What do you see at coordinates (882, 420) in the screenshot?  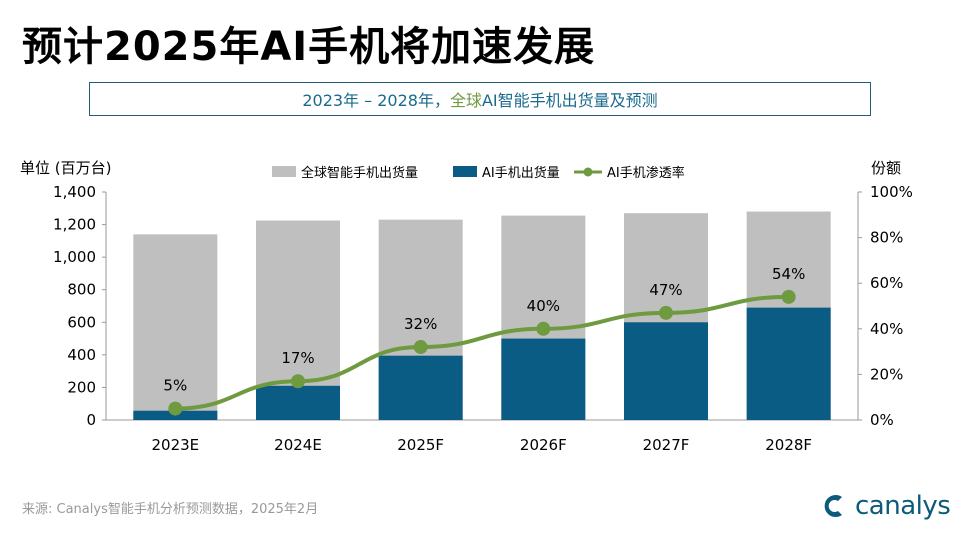 I see `right-axis-tick-label: 0%` at bounding box center [882, 420].